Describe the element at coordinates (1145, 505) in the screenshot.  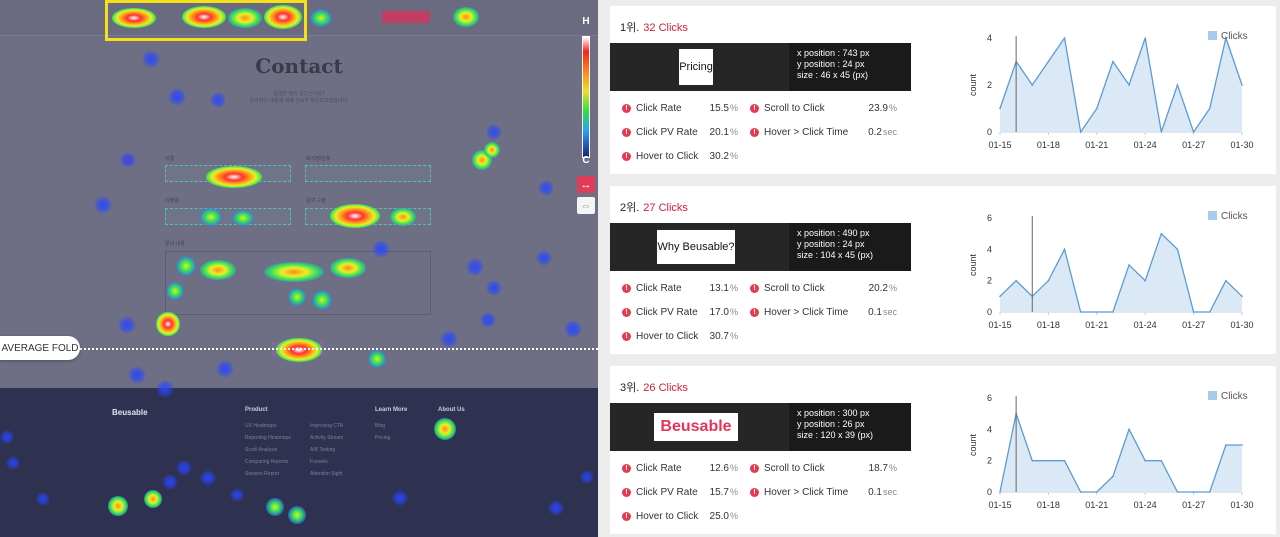
I see `x-tick-label: 01-24` at that location.